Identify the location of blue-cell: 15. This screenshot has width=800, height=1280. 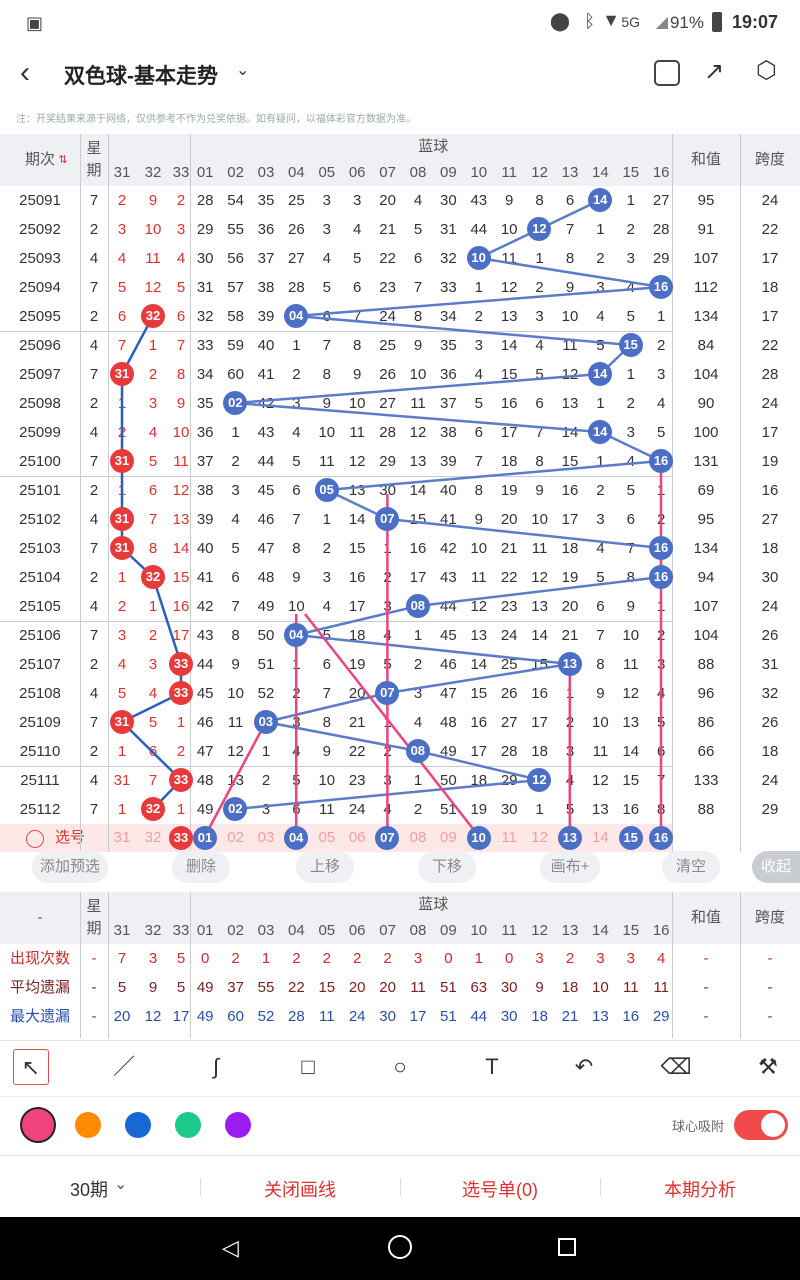
(479, 693).